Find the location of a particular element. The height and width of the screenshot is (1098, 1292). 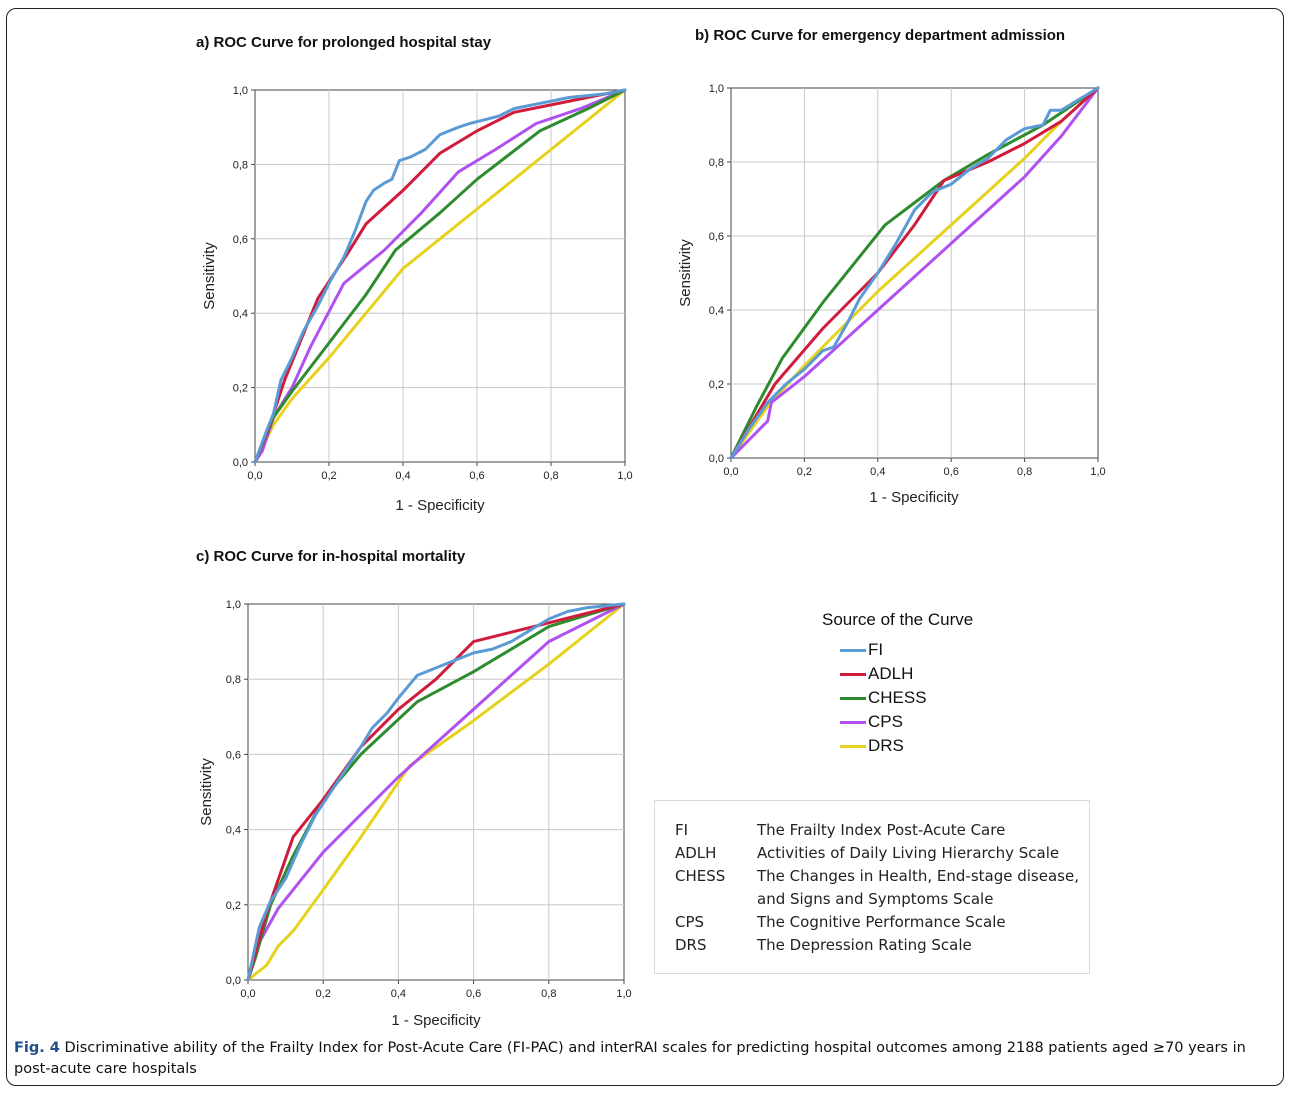

abbreviation-description: The Depression Rating Scale is located at coordinates (864, 945).